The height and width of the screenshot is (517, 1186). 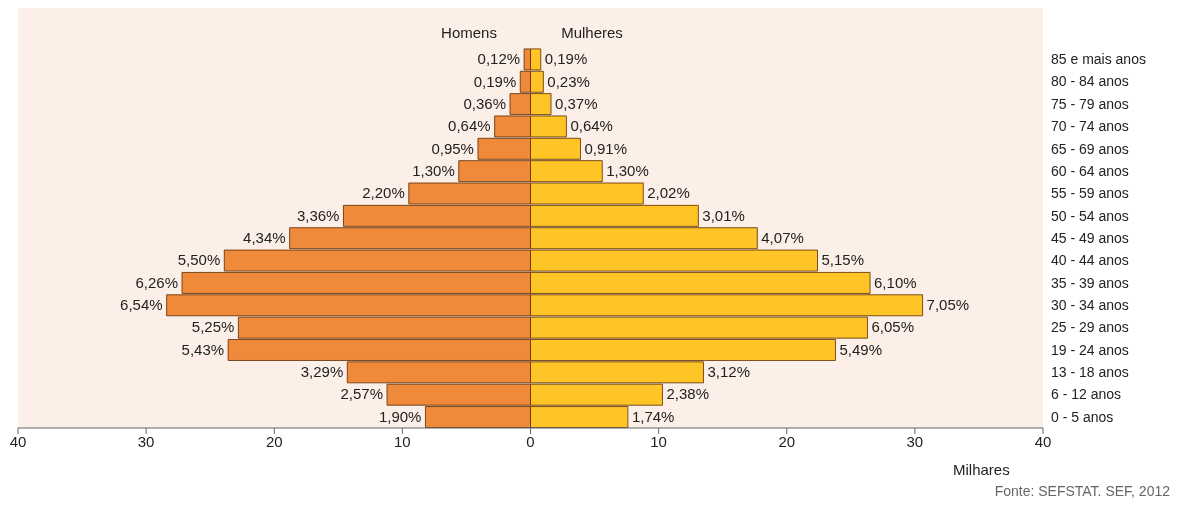 I want to click on annotation: 4,34%, so click(x=264, y=237).